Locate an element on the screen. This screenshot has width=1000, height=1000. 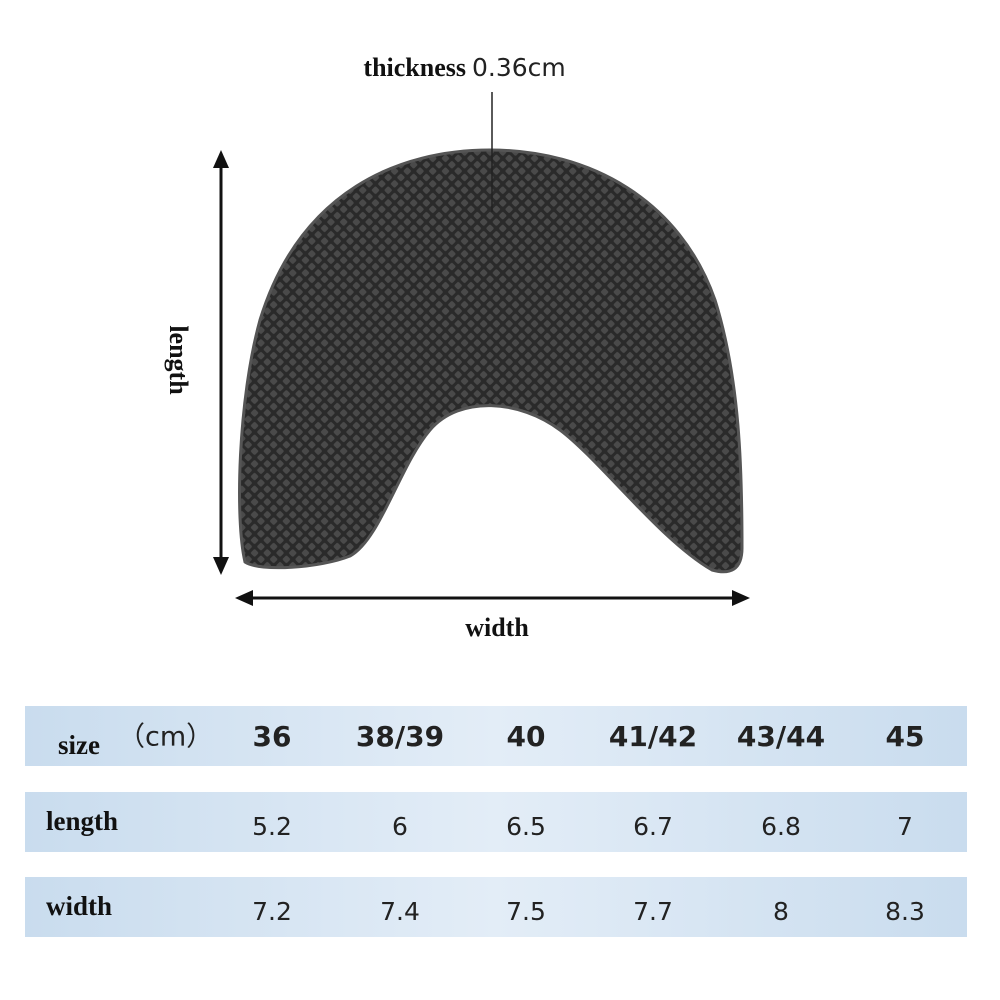
width-label: width is located at coordinates (497, 627).